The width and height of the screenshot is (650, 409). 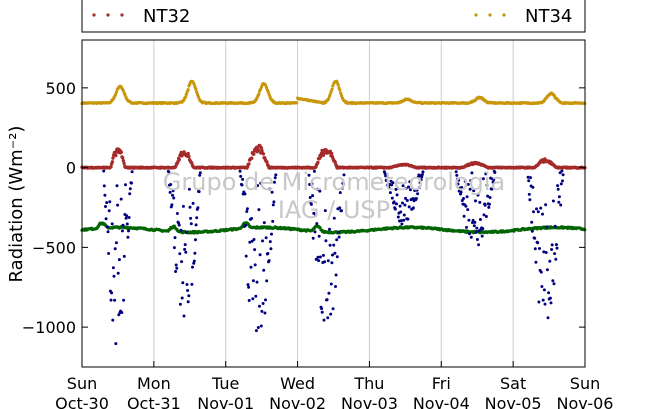 What do you see at coordinates (82, 383) in the screenshot?
I see `x-tick-day: Sun` at bounding box center [82, 383].